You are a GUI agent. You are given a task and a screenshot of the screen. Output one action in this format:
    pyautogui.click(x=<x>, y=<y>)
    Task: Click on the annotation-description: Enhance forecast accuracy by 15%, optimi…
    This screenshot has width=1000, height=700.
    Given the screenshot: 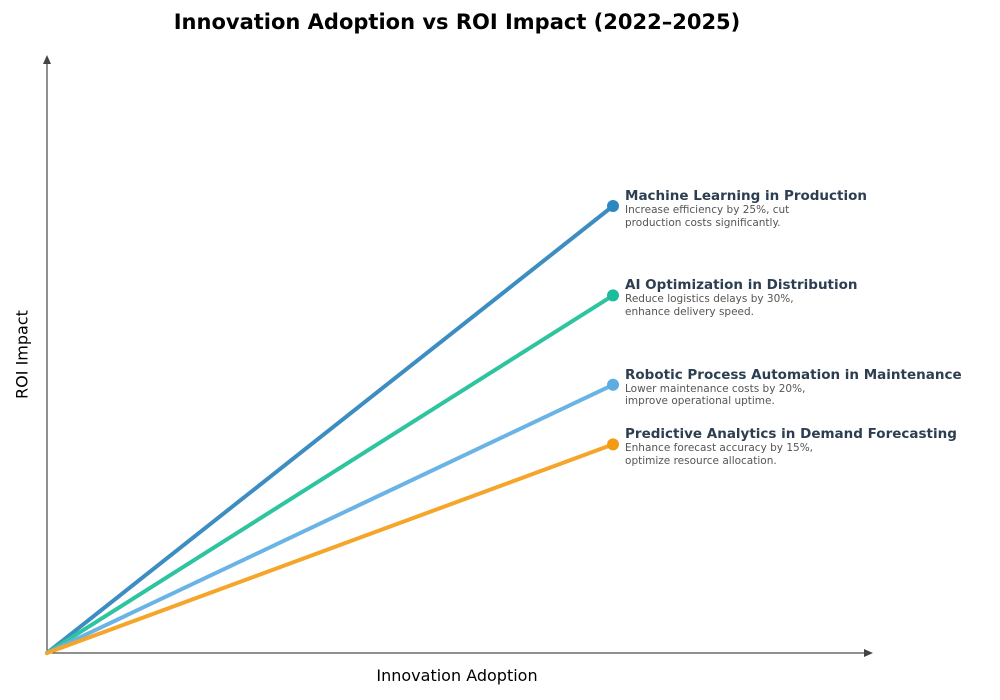 What is the action you would take?
    pyautogui.click(x=719, y=454)
    